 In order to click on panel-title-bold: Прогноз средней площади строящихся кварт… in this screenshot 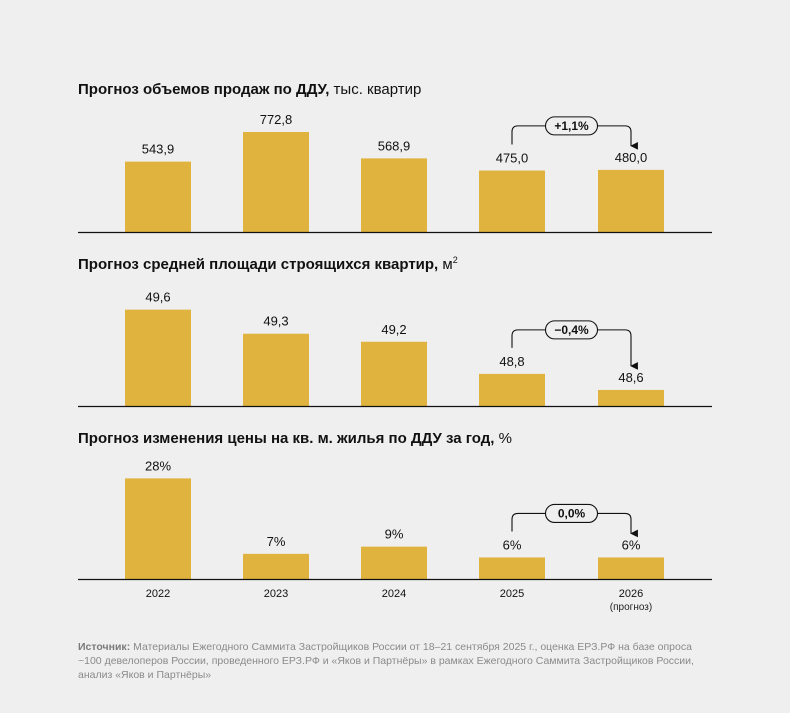, I will do `click(258, 264)`.